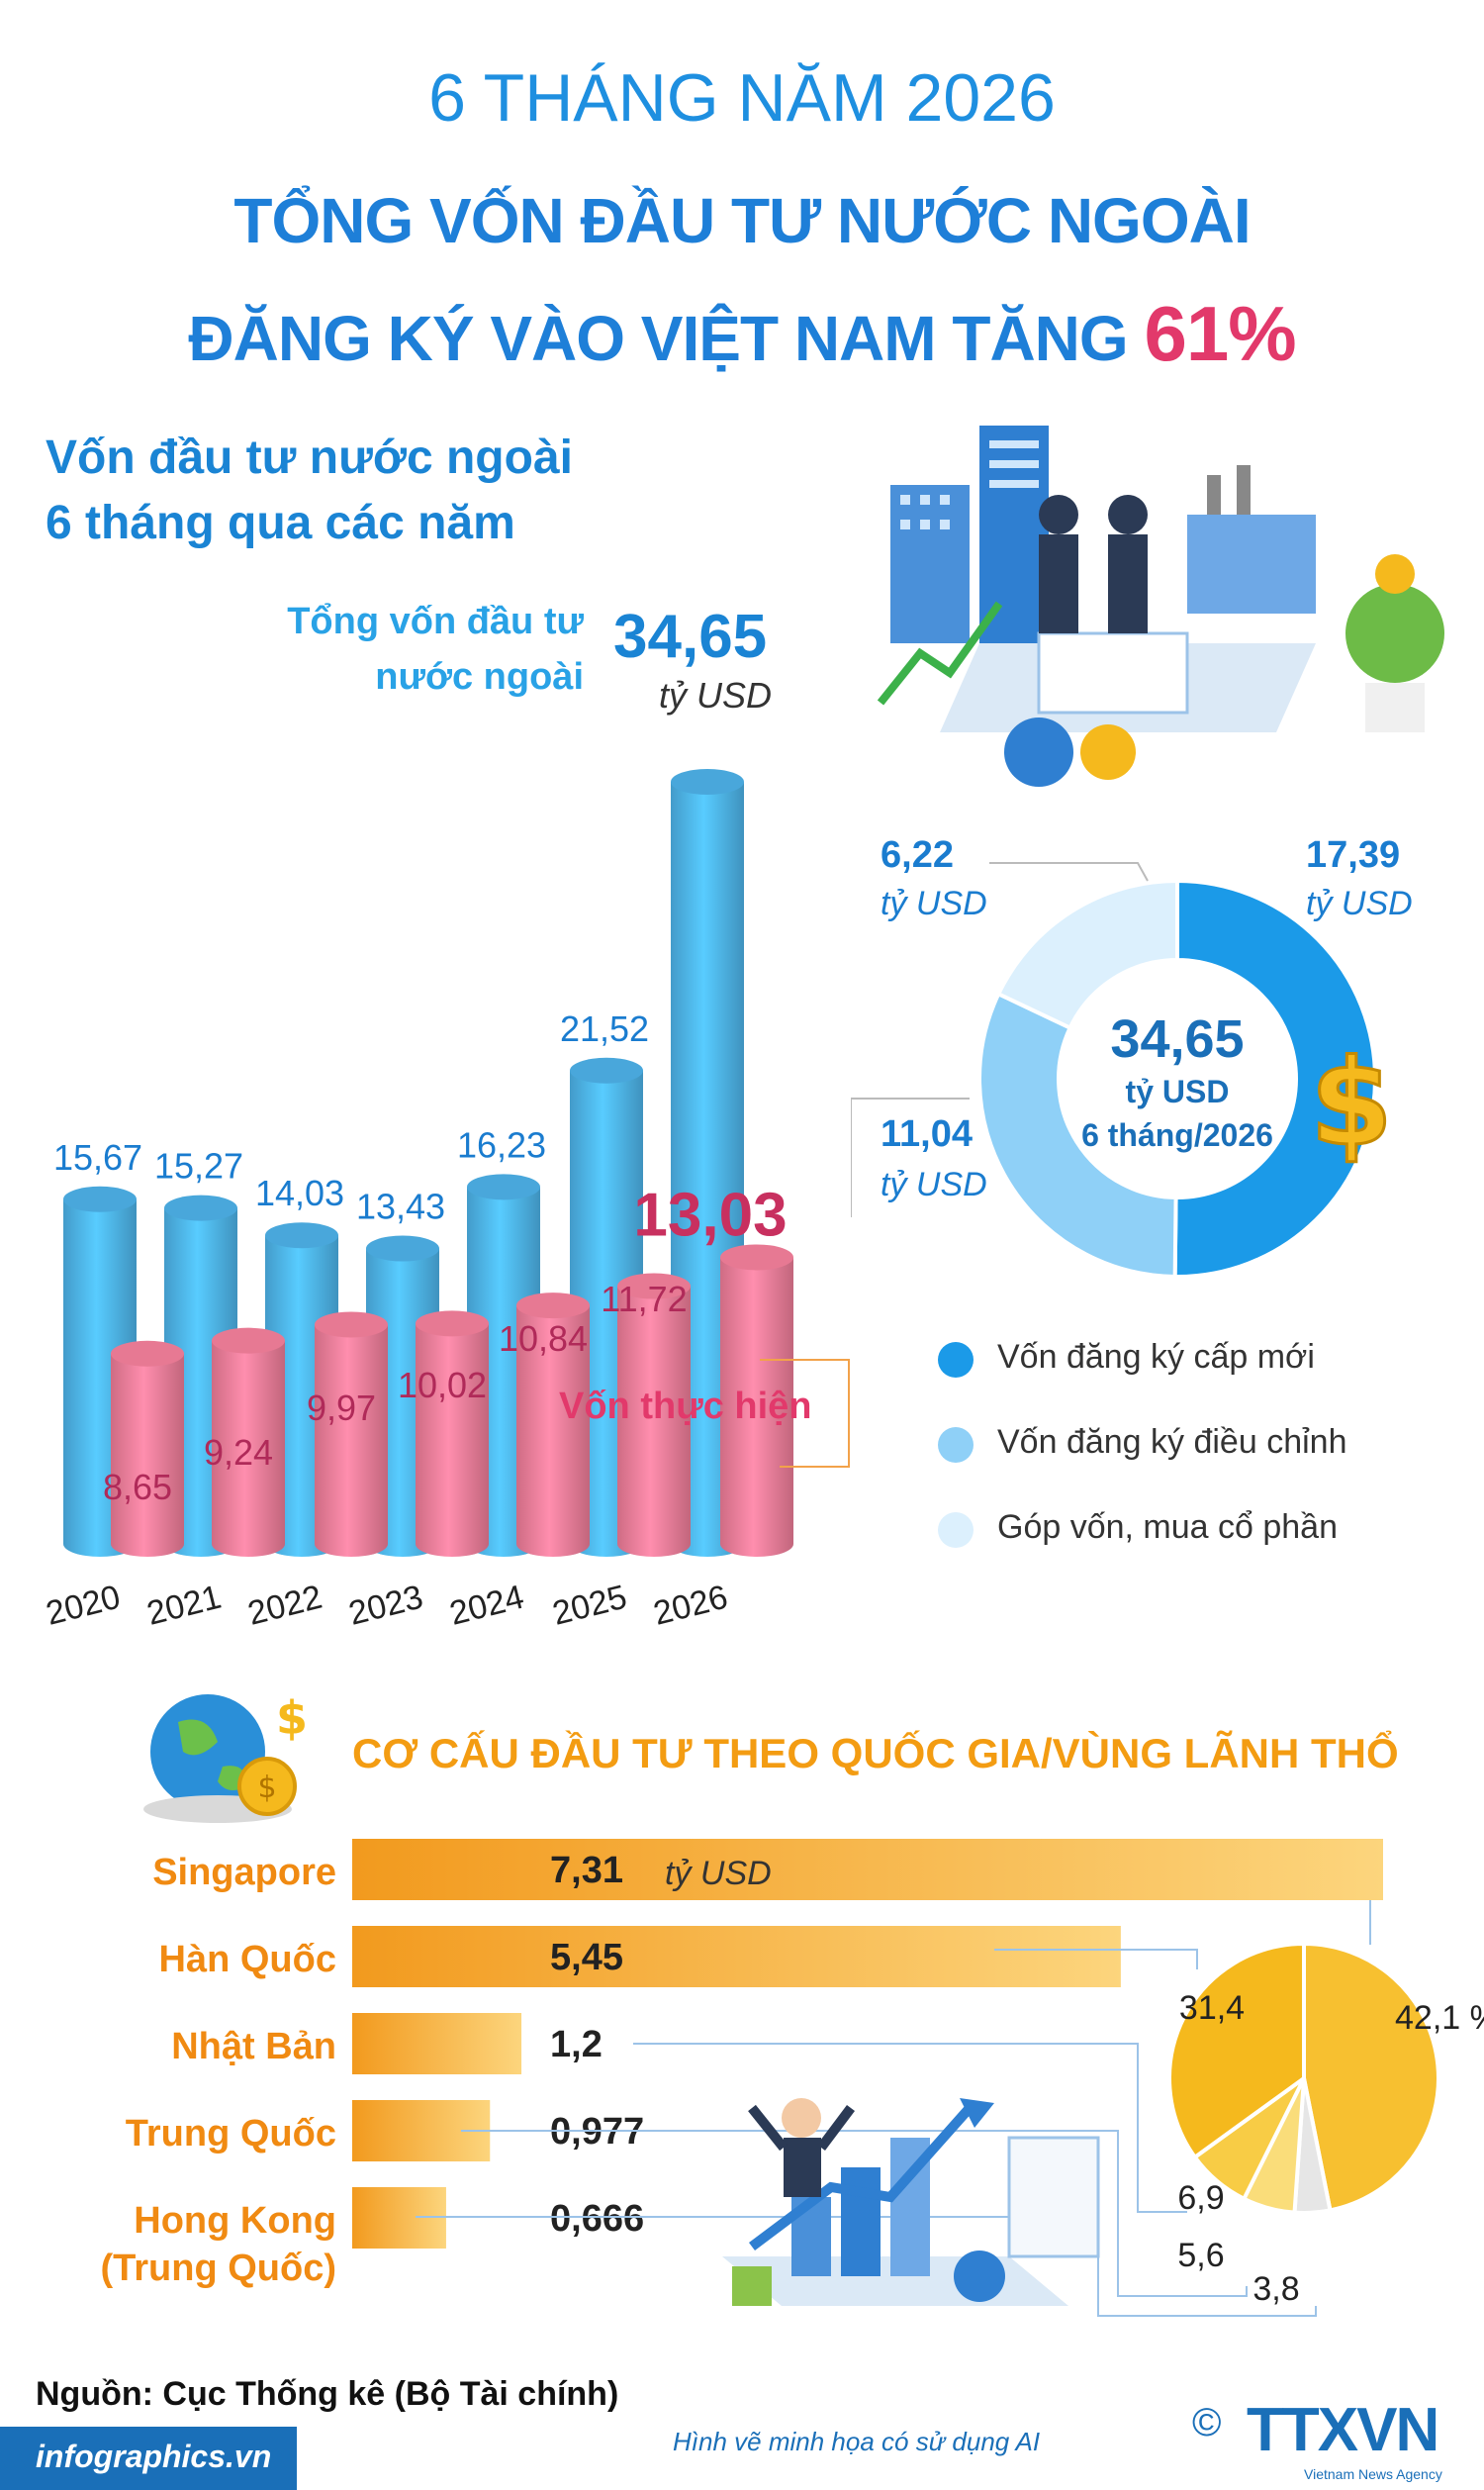 The height and width of the screenshot is (2490, 1484). What do you see at coordinates (341, 1408) in the screenshot?
I see `realized-value-label-2022: 9,97` at bounding box center [341, 1408].